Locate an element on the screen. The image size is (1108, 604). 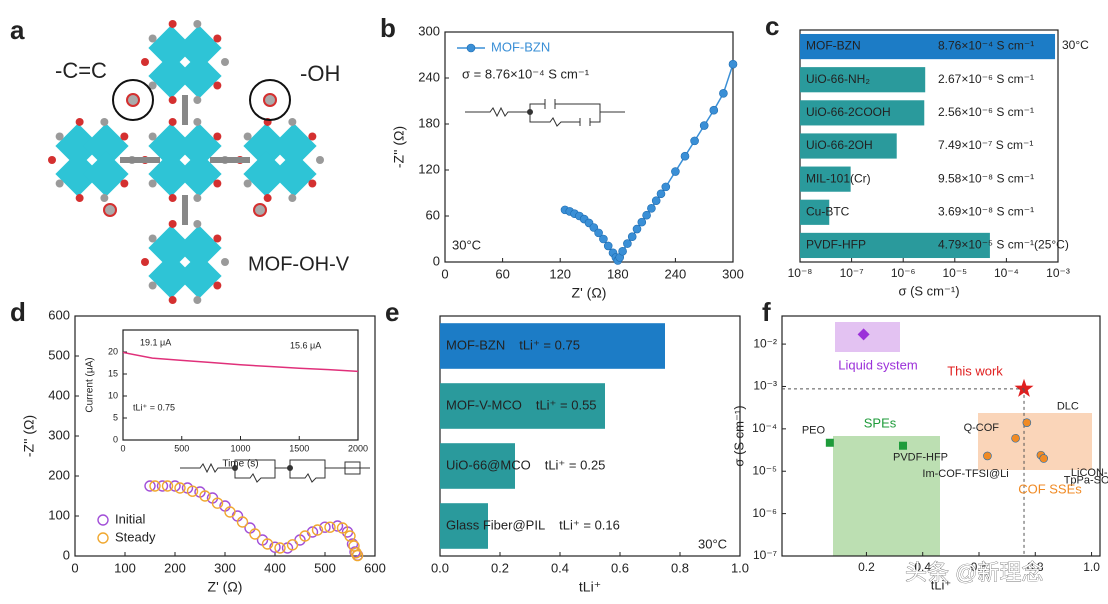
legend-label: Initial is located at coordinates (130, 518).